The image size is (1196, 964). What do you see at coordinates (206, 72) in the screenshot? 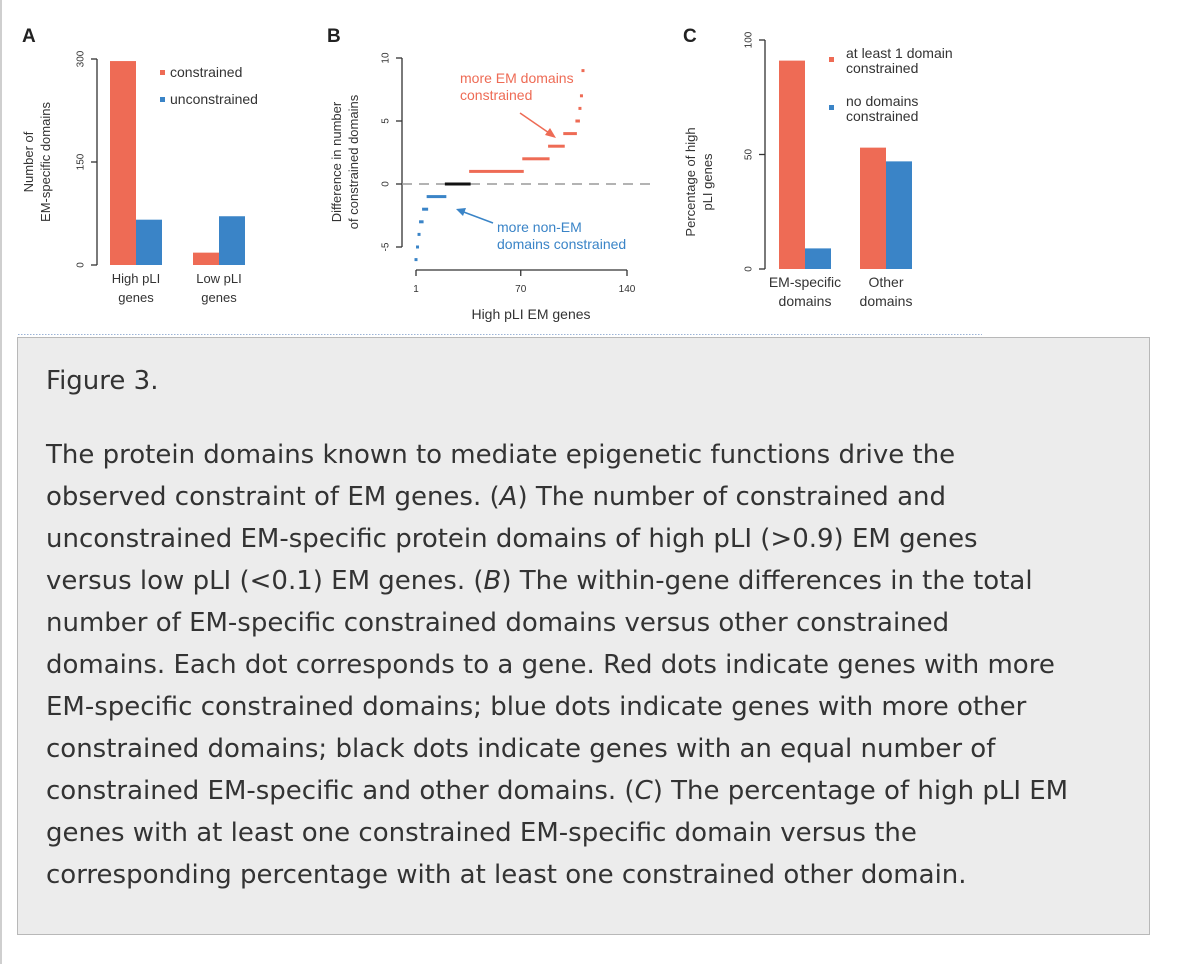
I see `legend-label: constrained` at bounding box center [206, 72].